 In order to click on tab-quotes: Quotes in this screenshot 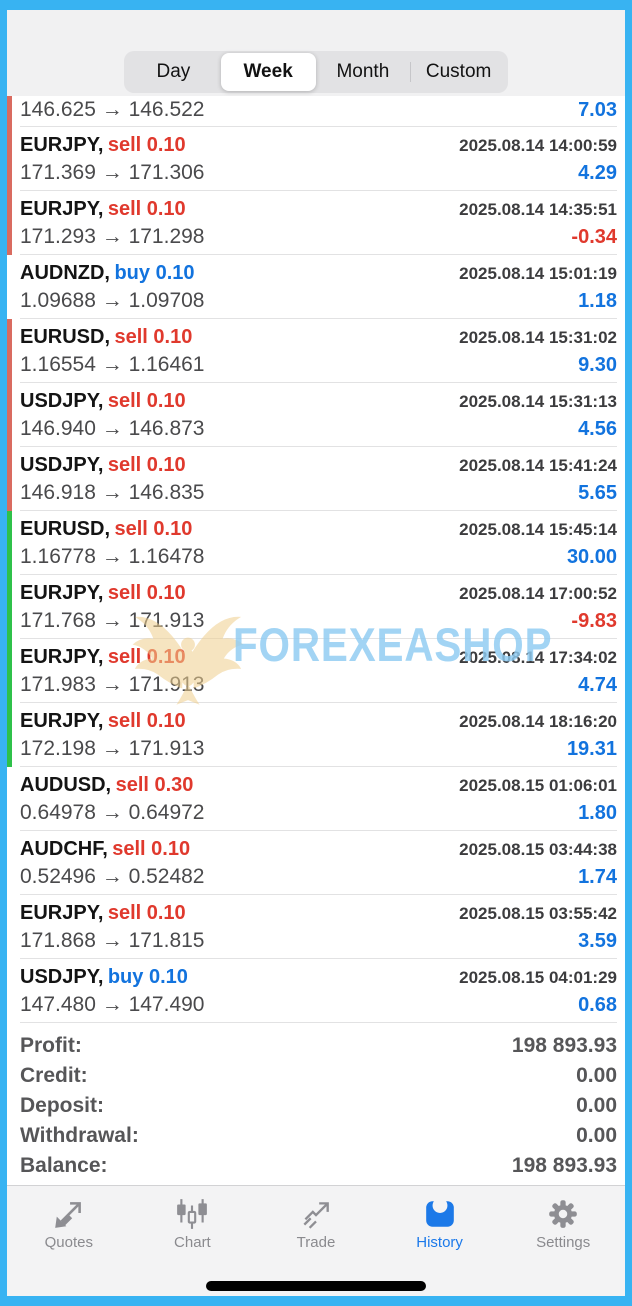, I will do `click(69, 1241)`.